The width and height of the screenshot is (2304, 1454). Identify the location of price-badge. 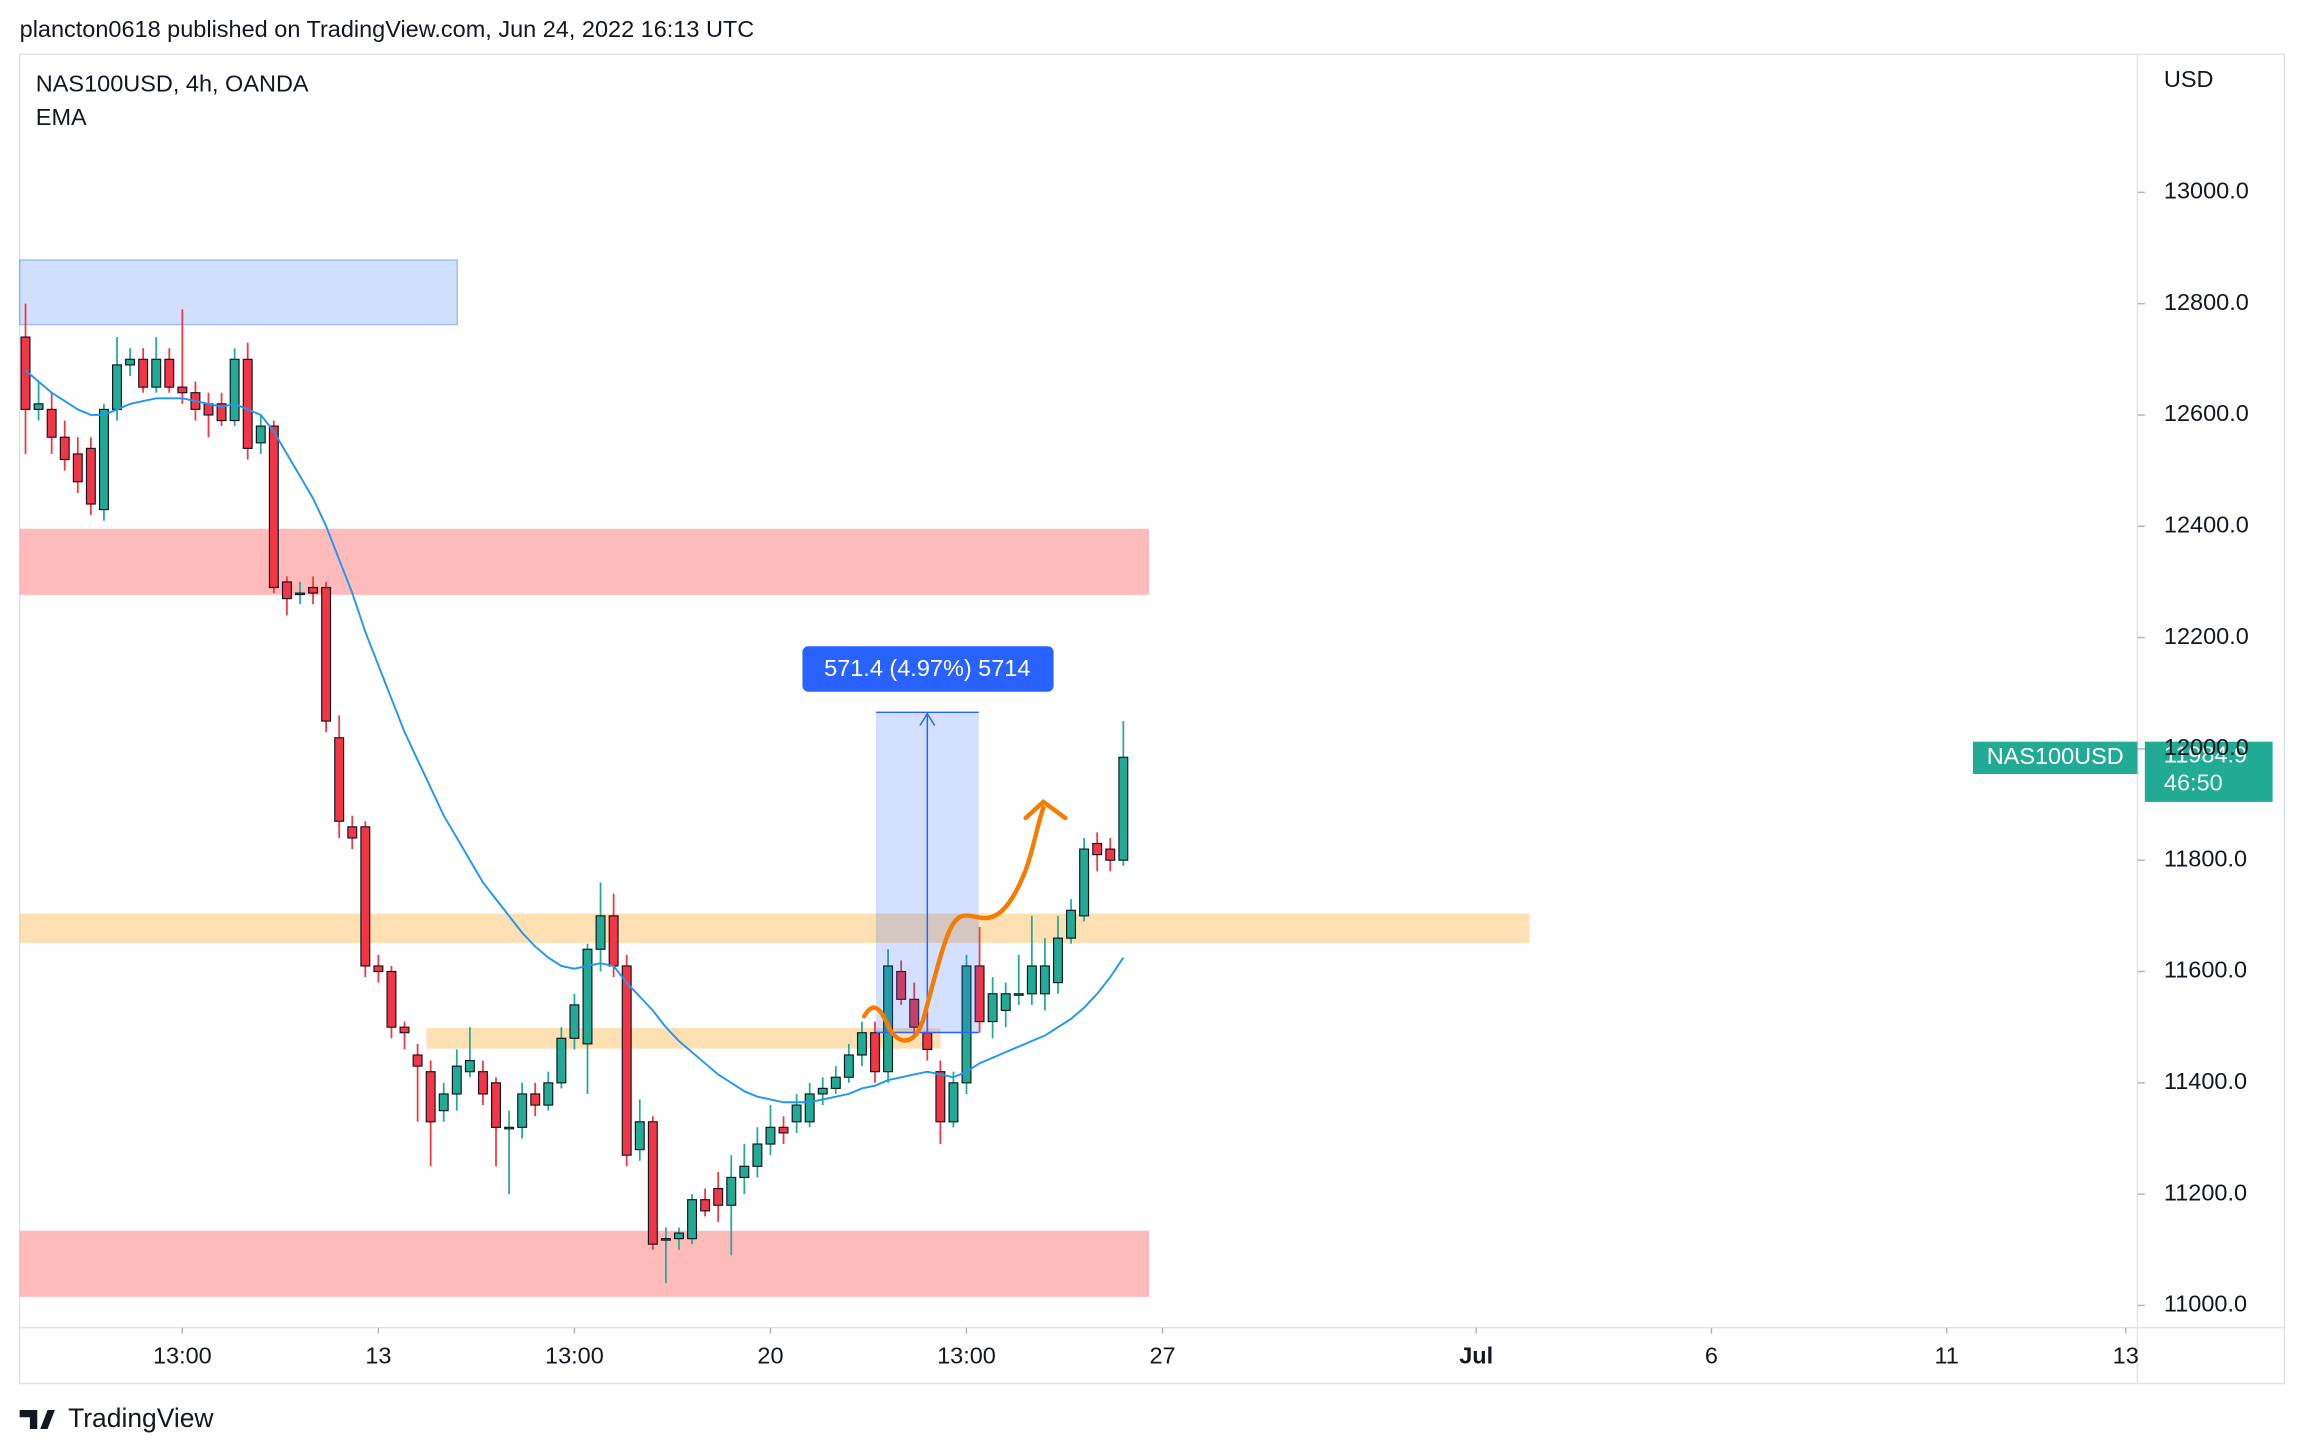
(2208, 771).